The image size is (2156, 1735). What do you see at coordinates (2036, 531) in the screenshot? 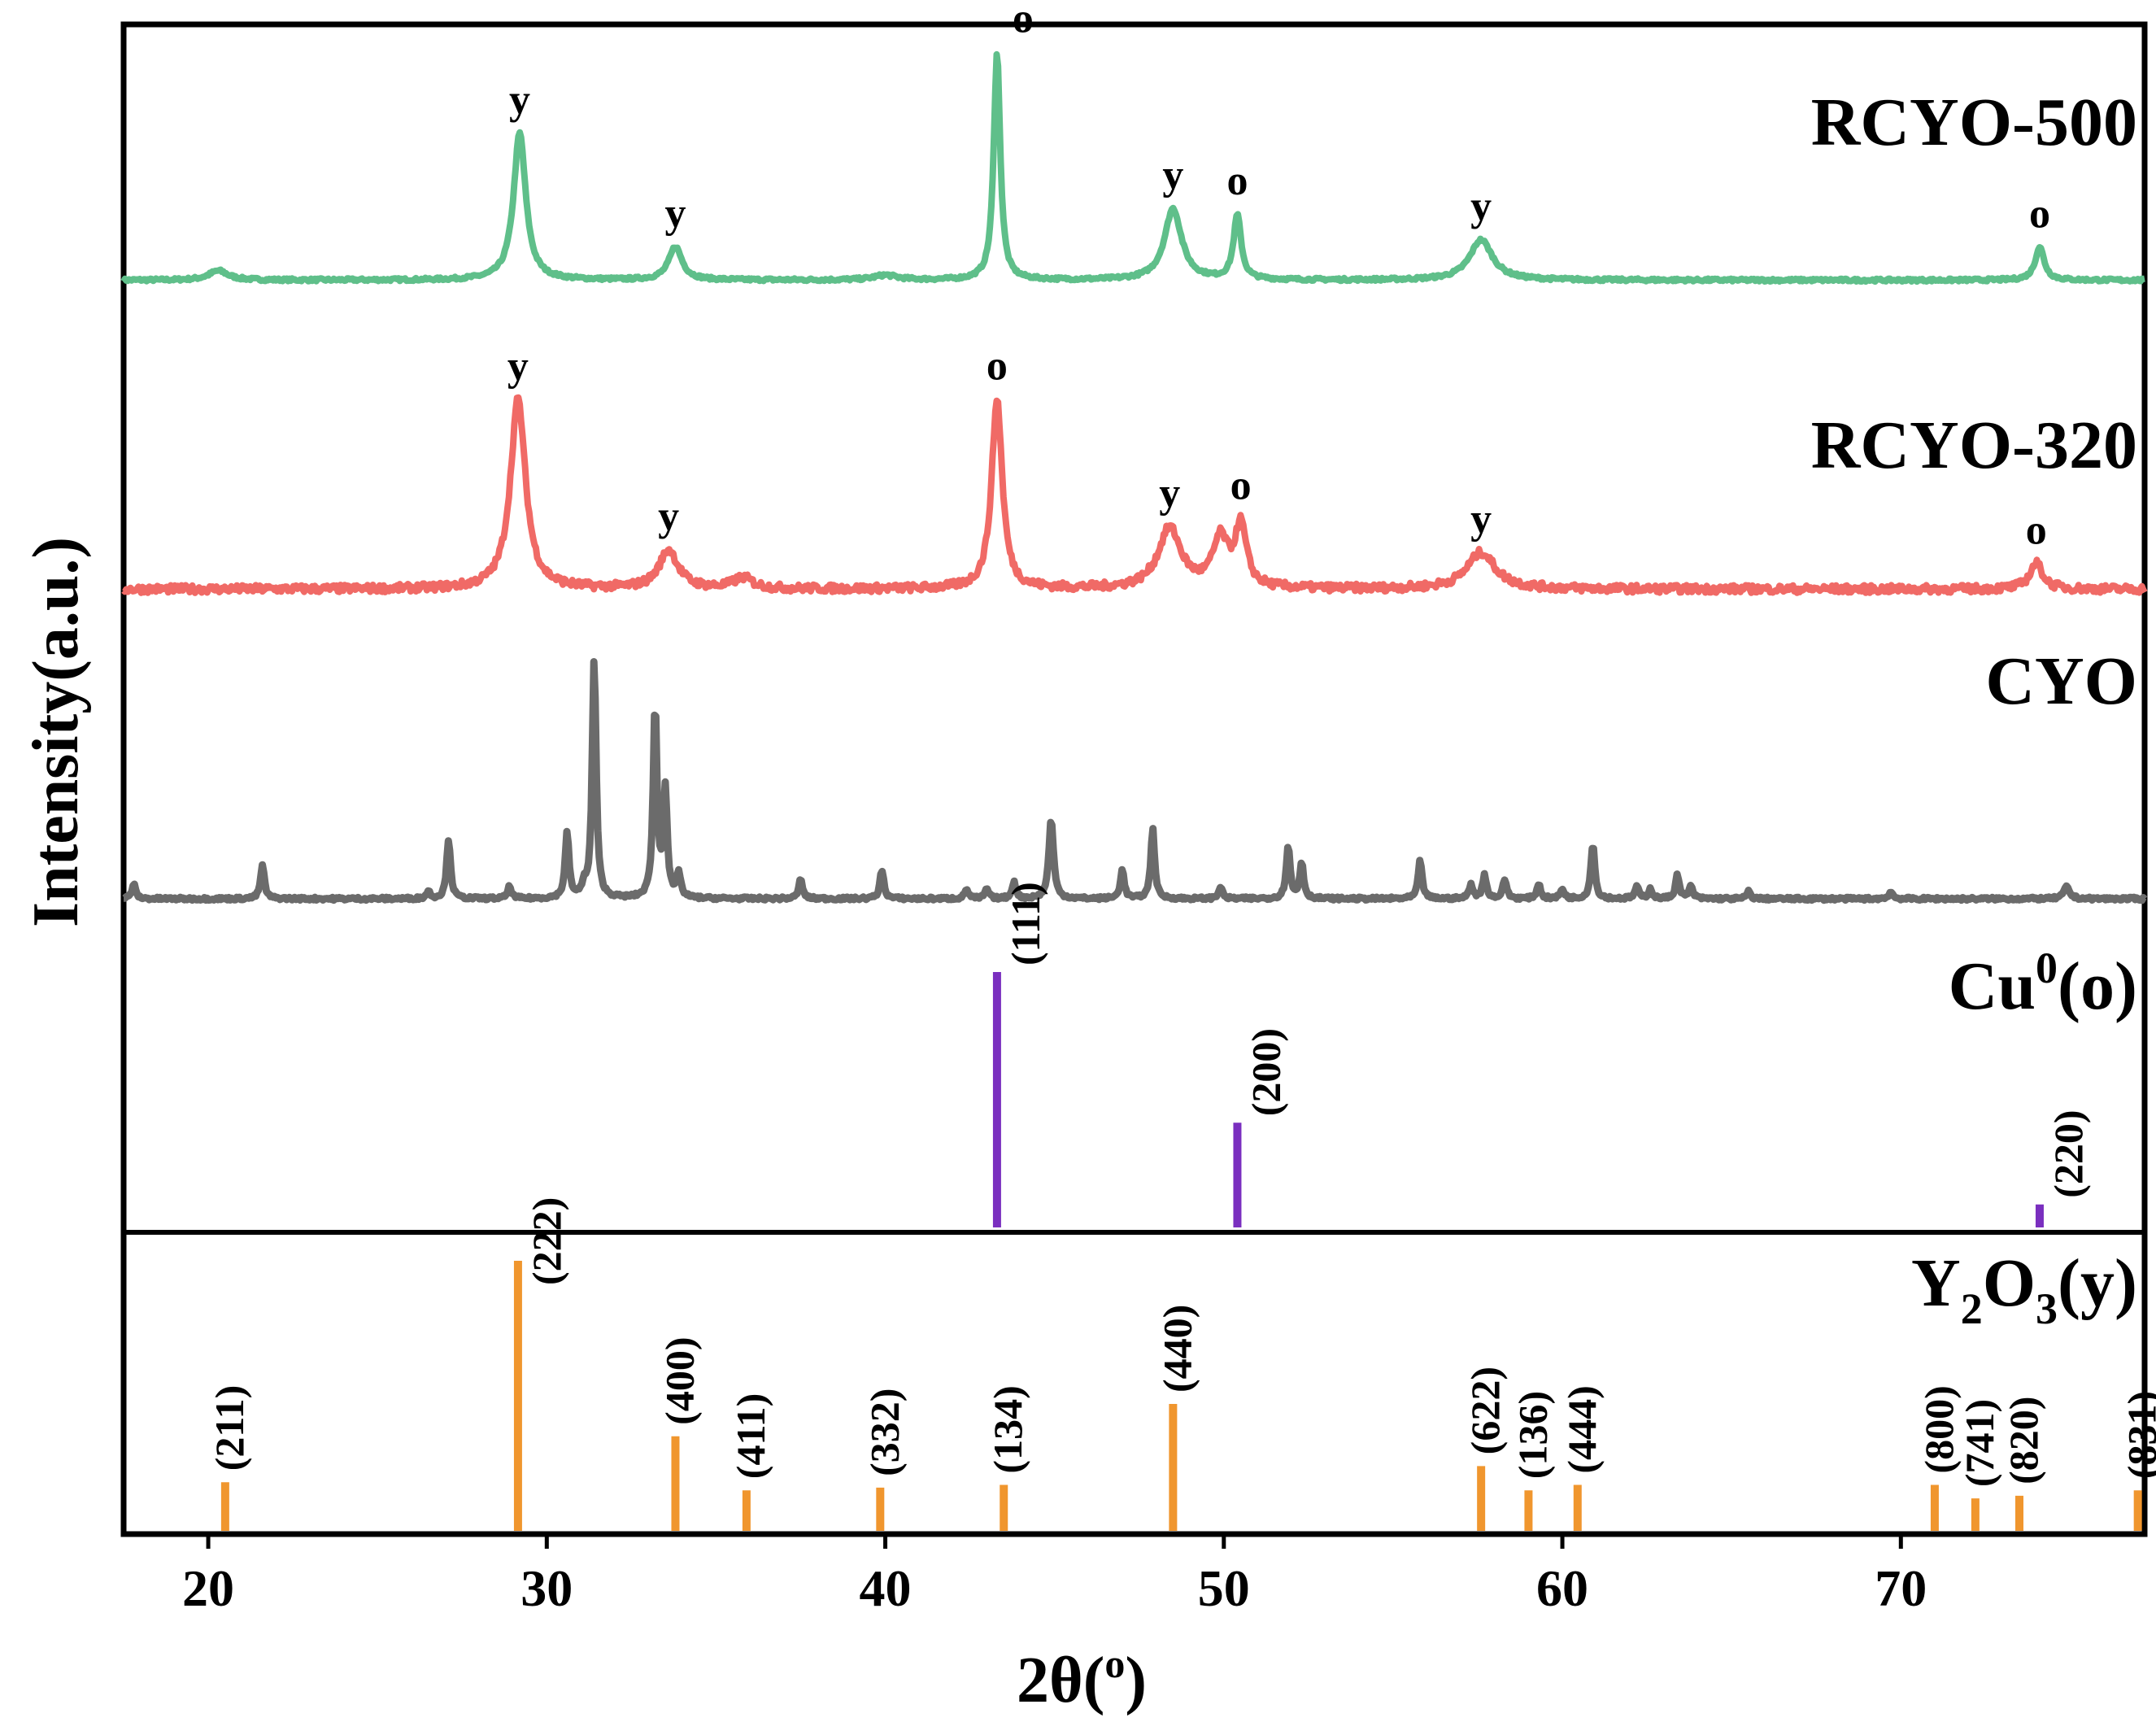
I see `peak-marker-rcyo-320-6: o` at bounding box center [2036, 531].